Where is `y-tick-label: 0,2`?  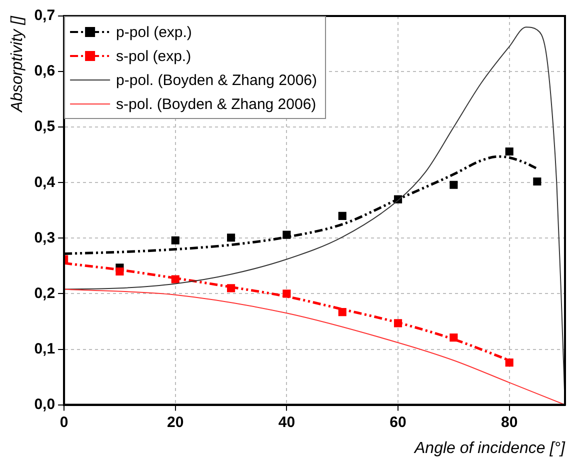
y-tick-label: 0,2 is located at coordinates (45, 293).